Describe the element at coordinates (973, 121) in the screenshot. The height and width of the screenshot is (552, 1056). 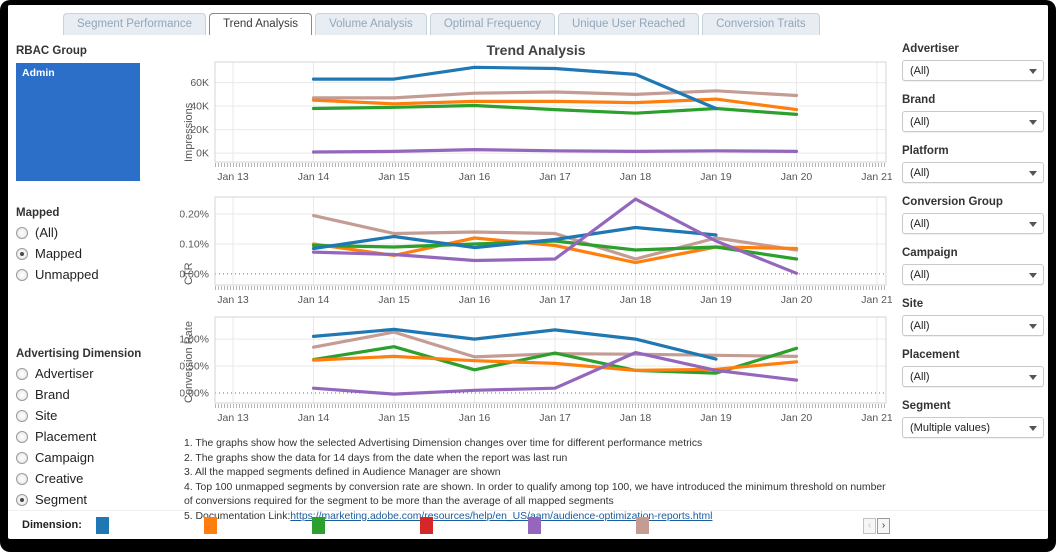
I see `brand-filter-dropdown: (All)` at that location.